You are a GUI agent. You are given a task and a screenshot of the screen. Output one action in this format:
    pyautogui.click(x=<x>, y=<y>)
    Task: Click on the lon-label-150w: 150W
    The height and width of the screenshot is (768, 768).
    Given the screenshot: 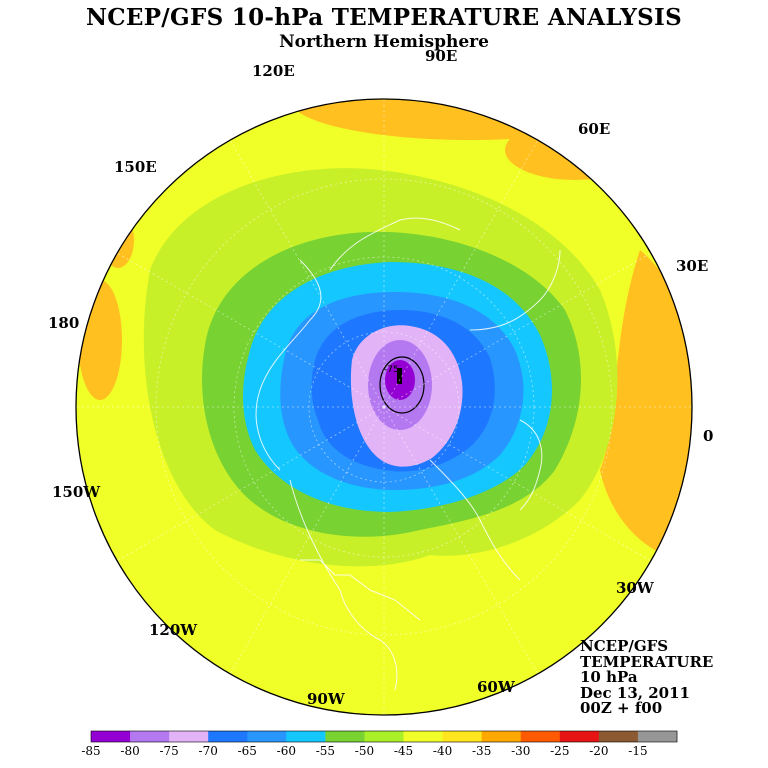 What is the action you would take?
    pyautogui.click(x=76, y=492)
    